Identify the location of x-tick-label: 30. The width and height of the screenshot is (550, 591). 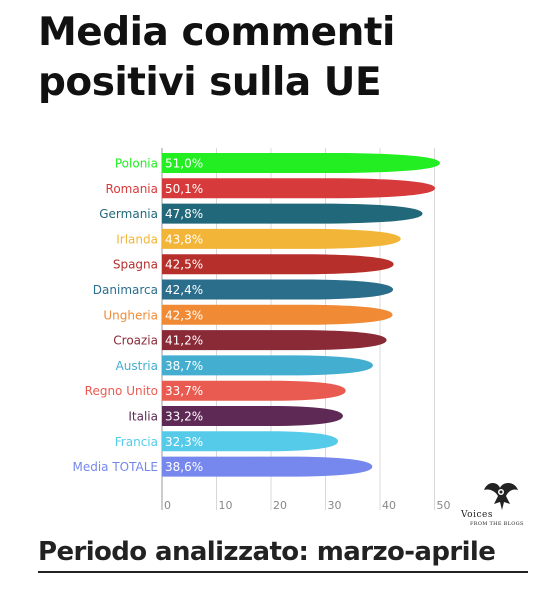
(335, 505).